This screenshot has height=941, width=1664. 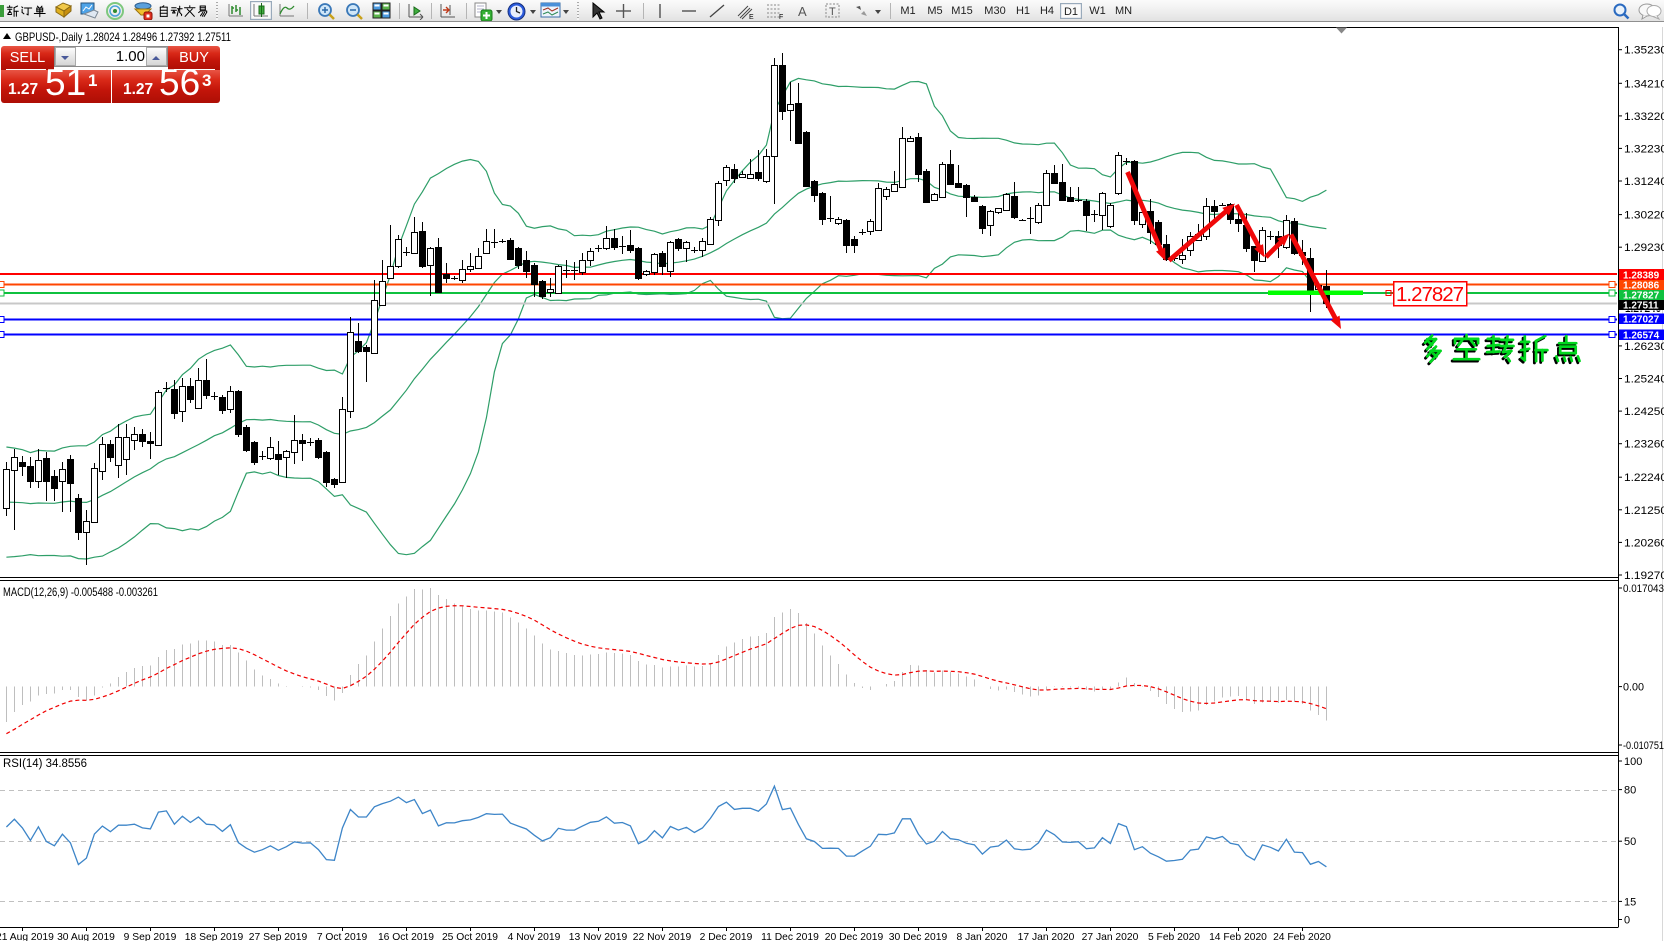 I want to click on svg-text: 18 Sep 2019, so click(x=214, y=936).